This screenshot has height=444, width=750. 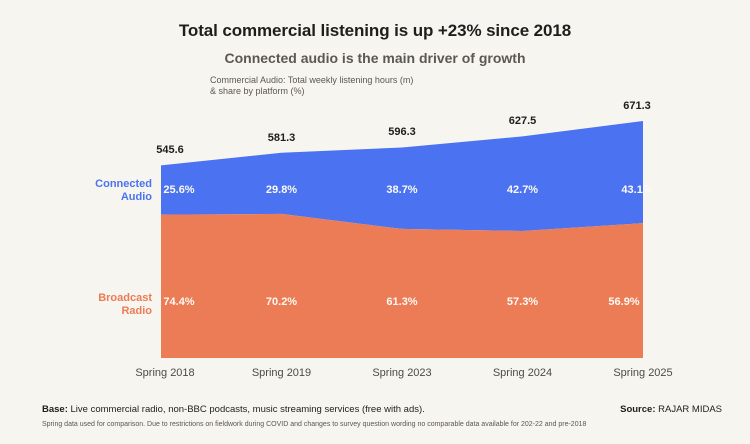 I want to click on x-axis-label: Spring 2018, so click(x=165, y=373).